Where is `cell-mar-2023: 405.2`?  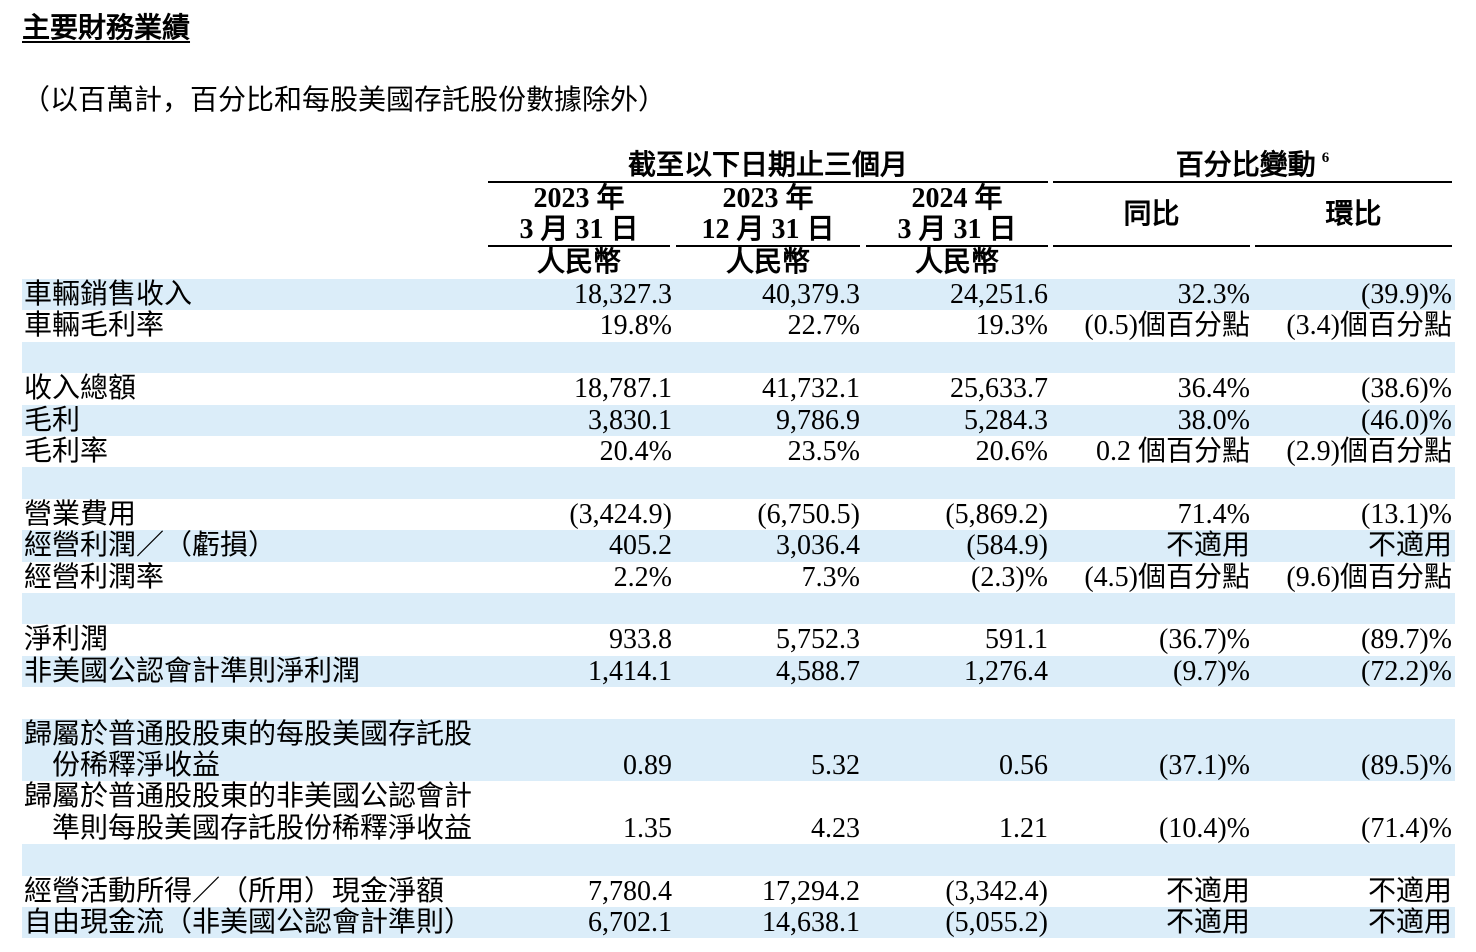 cell-mar-2023: 405.2 is located at coordinates (640, 546).